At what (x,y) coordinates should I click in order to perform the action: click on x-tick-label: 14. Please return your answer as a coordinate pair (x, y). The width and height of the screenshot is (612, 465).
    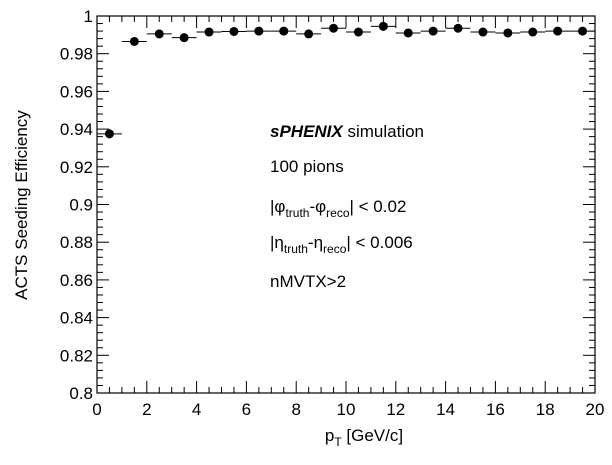
    Looking at the image, I should click on (445, 409).